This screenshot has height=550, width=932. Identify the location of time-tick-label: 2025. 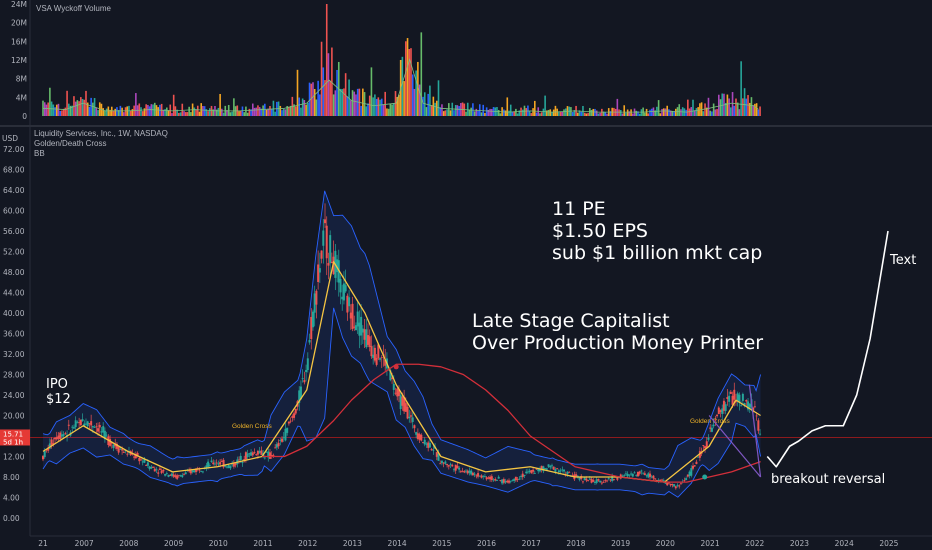
(888, 543).